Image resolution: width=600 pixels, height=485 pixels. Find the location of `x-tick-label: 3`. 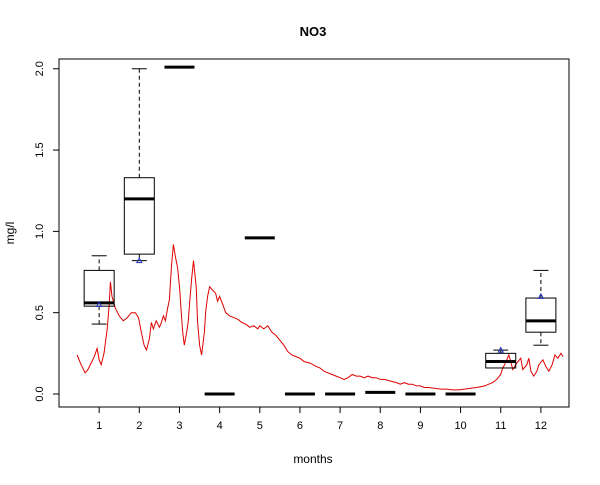

x-tick-label: 3 is located at coordinates (179, 426).